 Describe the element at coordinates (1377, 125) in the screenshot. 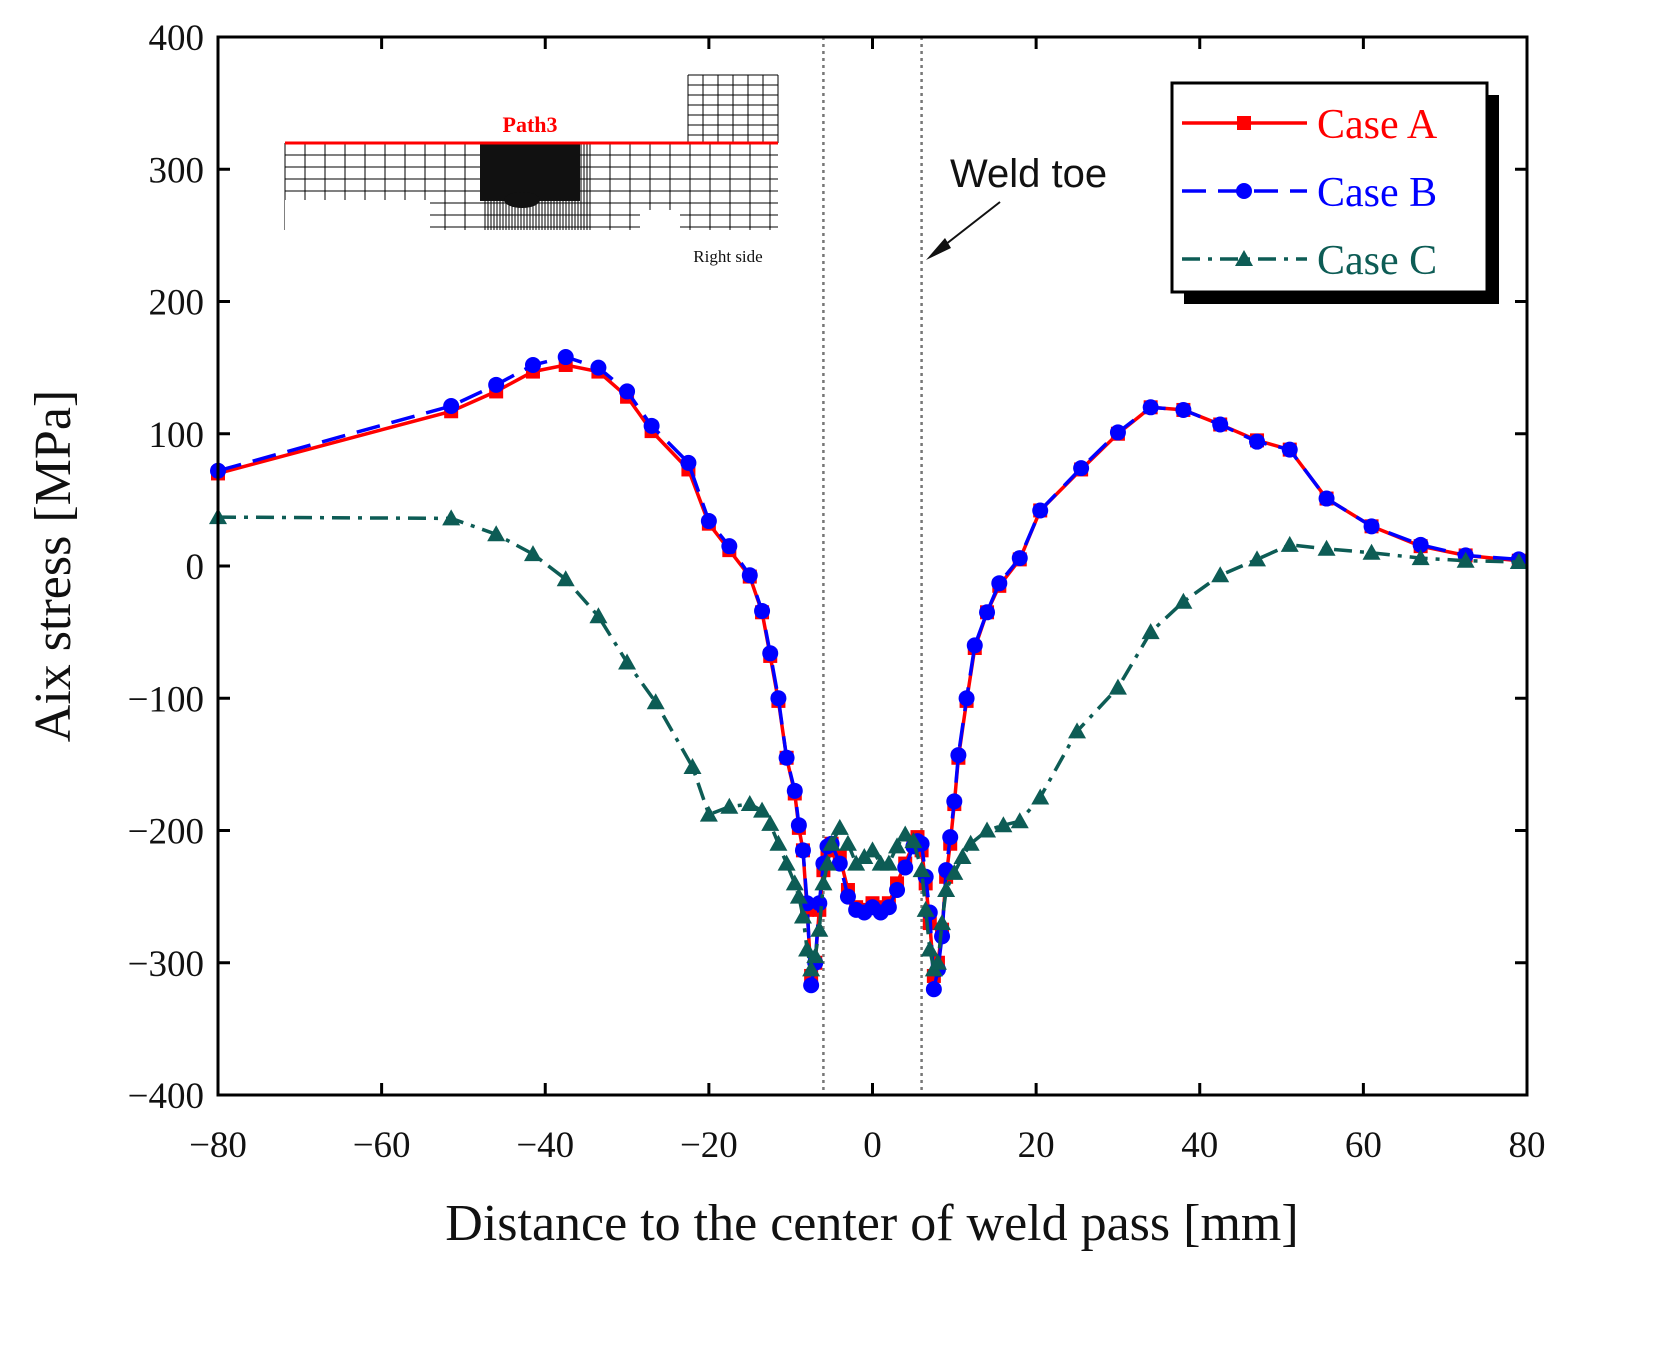

I see `legend-label: Case A` at that location.